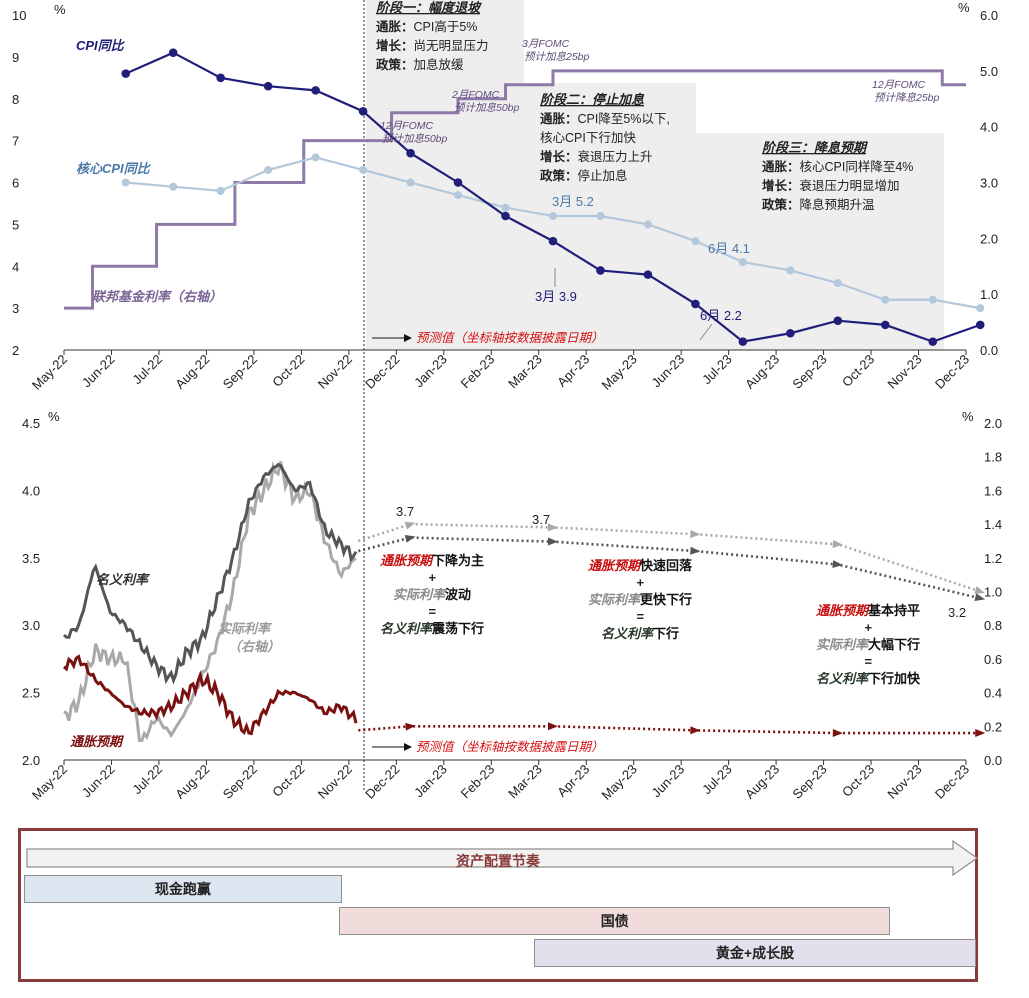 The width and height of the screenshot is (1029, 998). What do you see at coordinates (407, 628) in the screenshot?
I see `stage-note-1-term: 名义利率` at bounding box center [407, 628].